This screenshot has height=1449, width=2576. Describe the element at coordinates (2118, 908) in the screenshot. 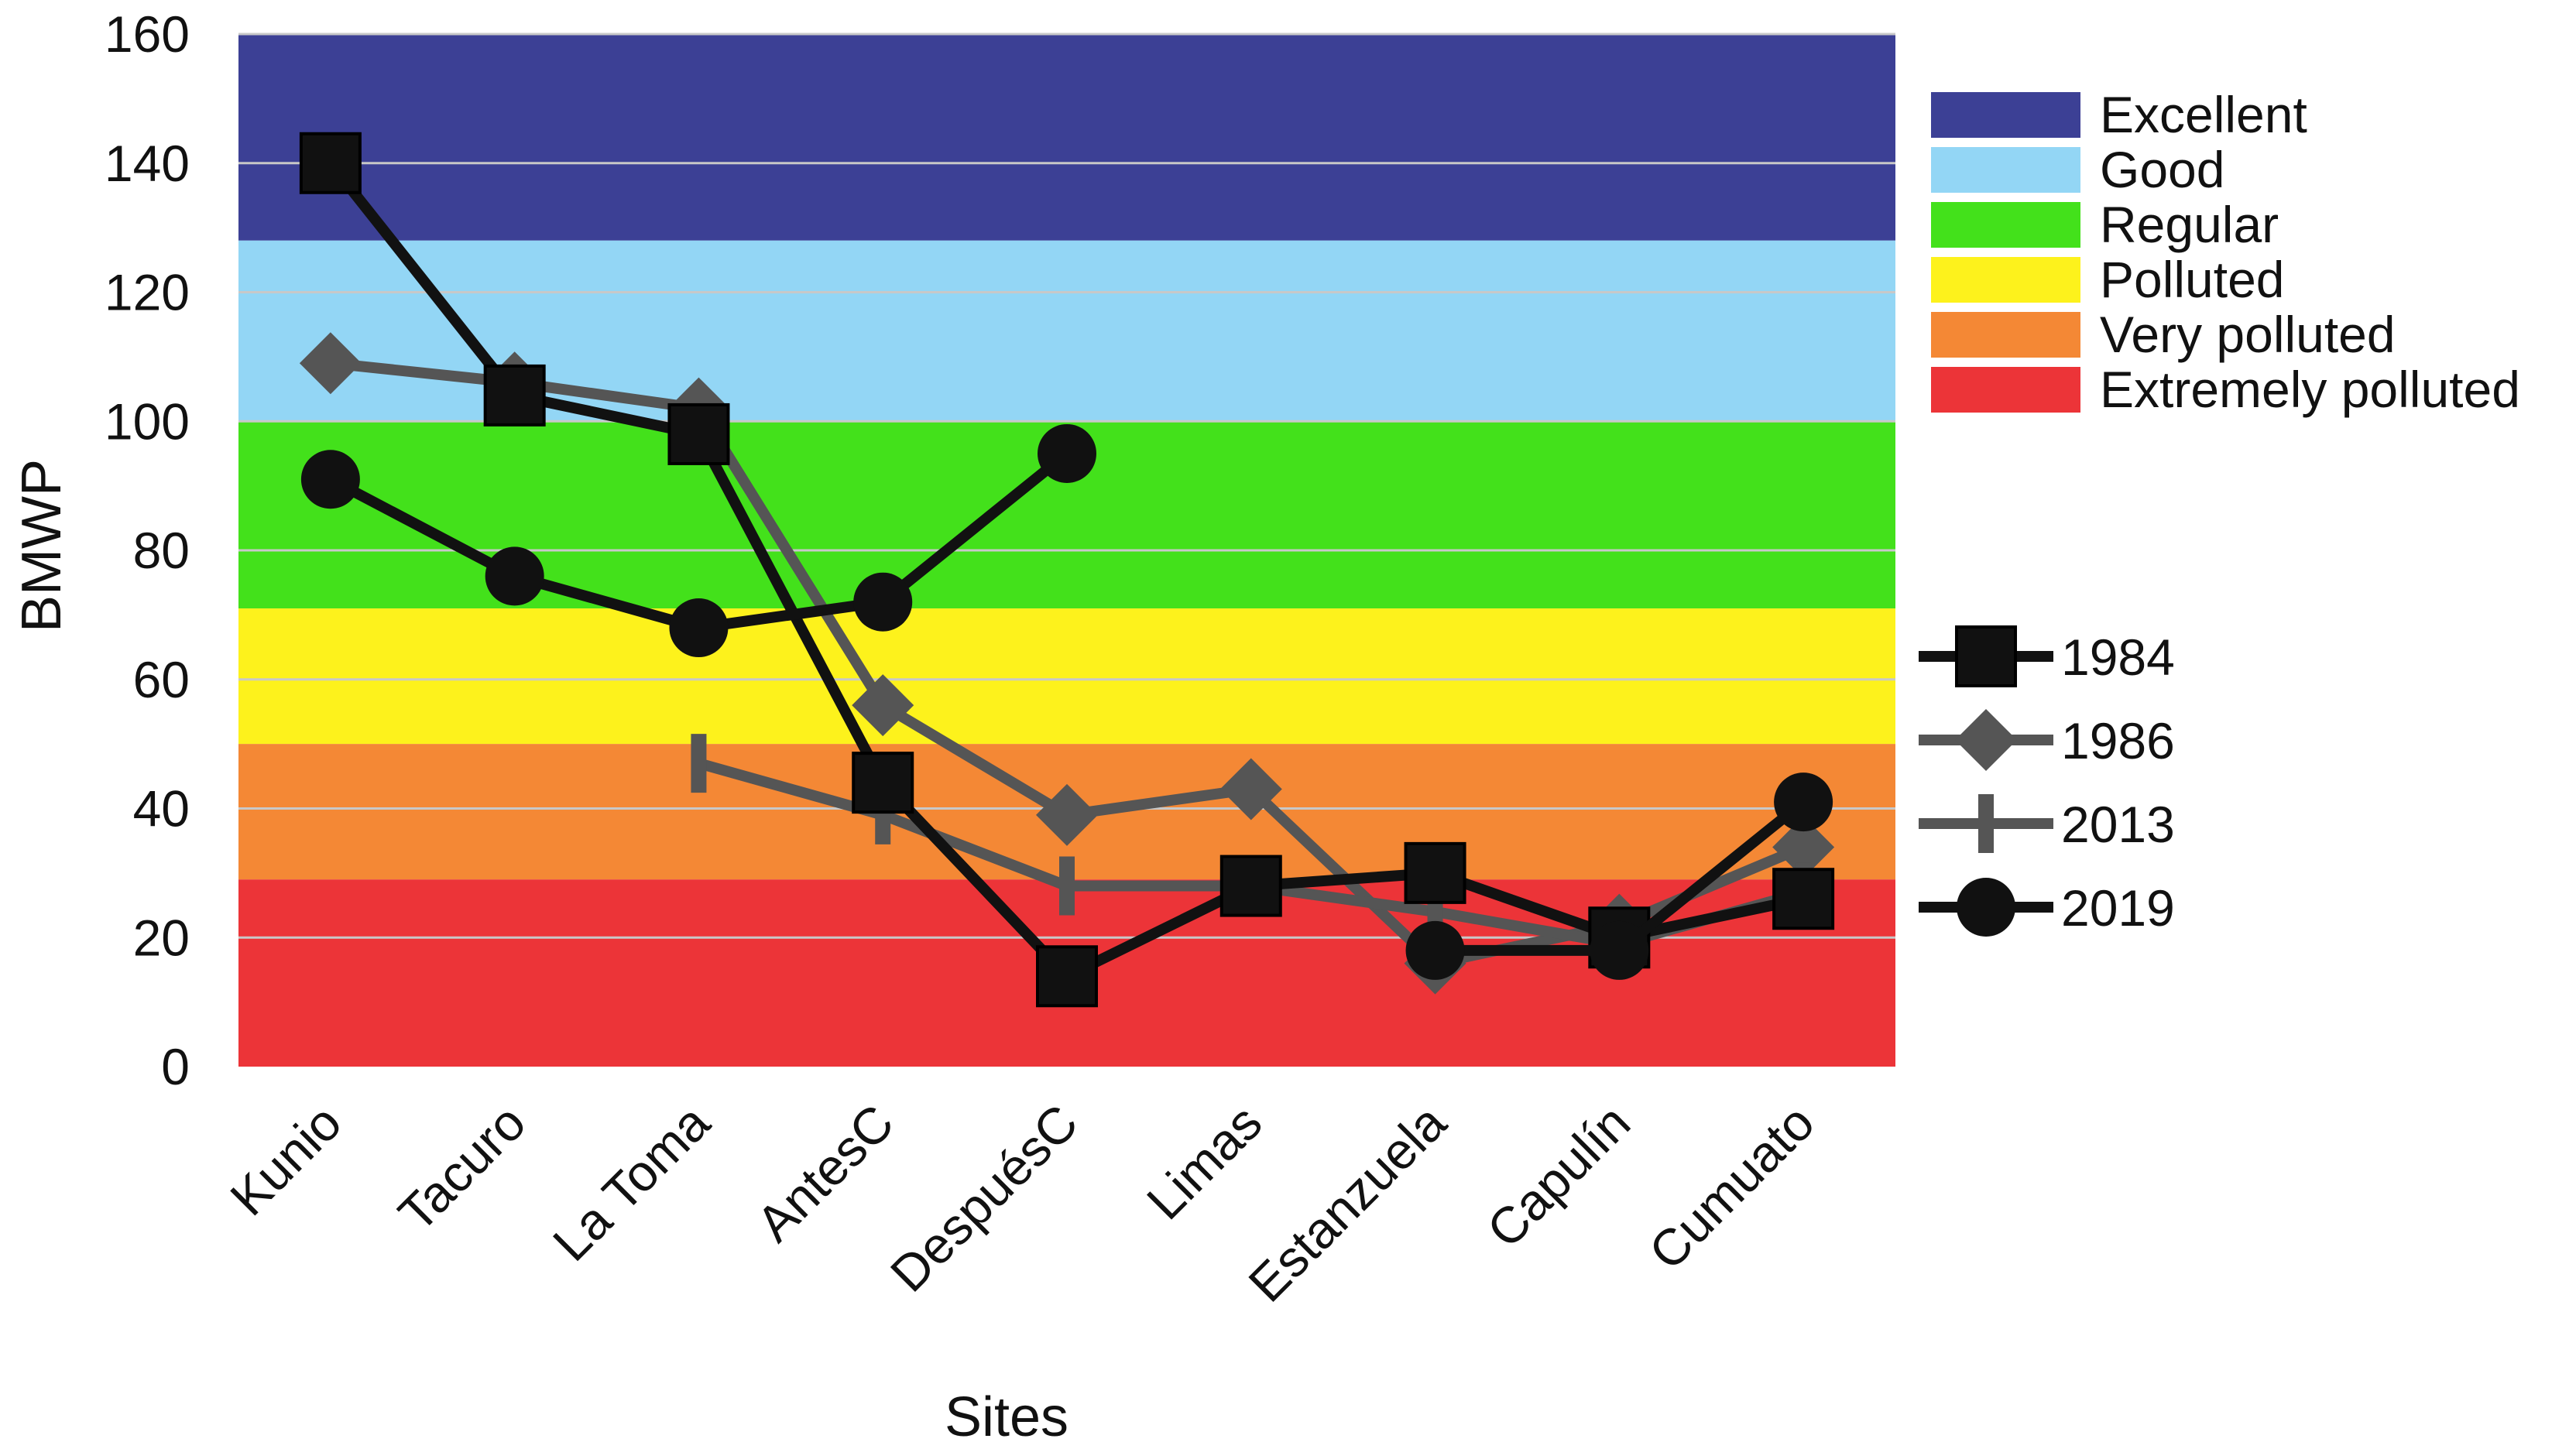

I see `series-legend-label-2019: 2019` at that location.